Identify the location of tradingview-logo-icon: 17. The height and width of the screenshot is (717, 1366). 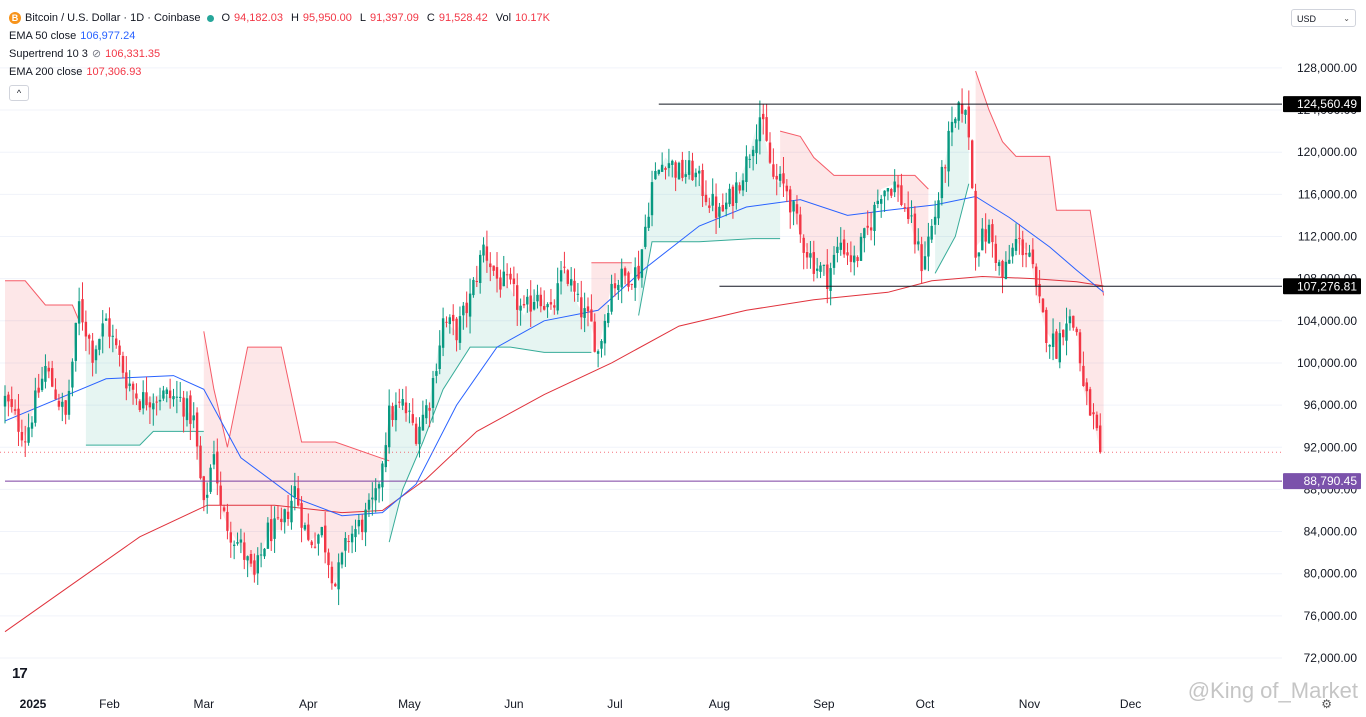
(20, 673).